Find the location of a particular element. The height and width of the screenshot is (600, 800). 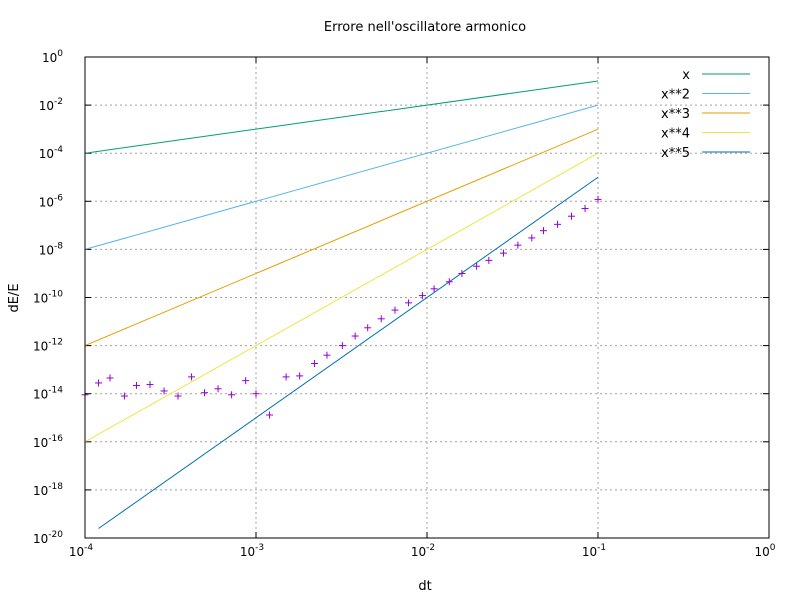

legend-label: x**2 is located at coordinates (675, 95).